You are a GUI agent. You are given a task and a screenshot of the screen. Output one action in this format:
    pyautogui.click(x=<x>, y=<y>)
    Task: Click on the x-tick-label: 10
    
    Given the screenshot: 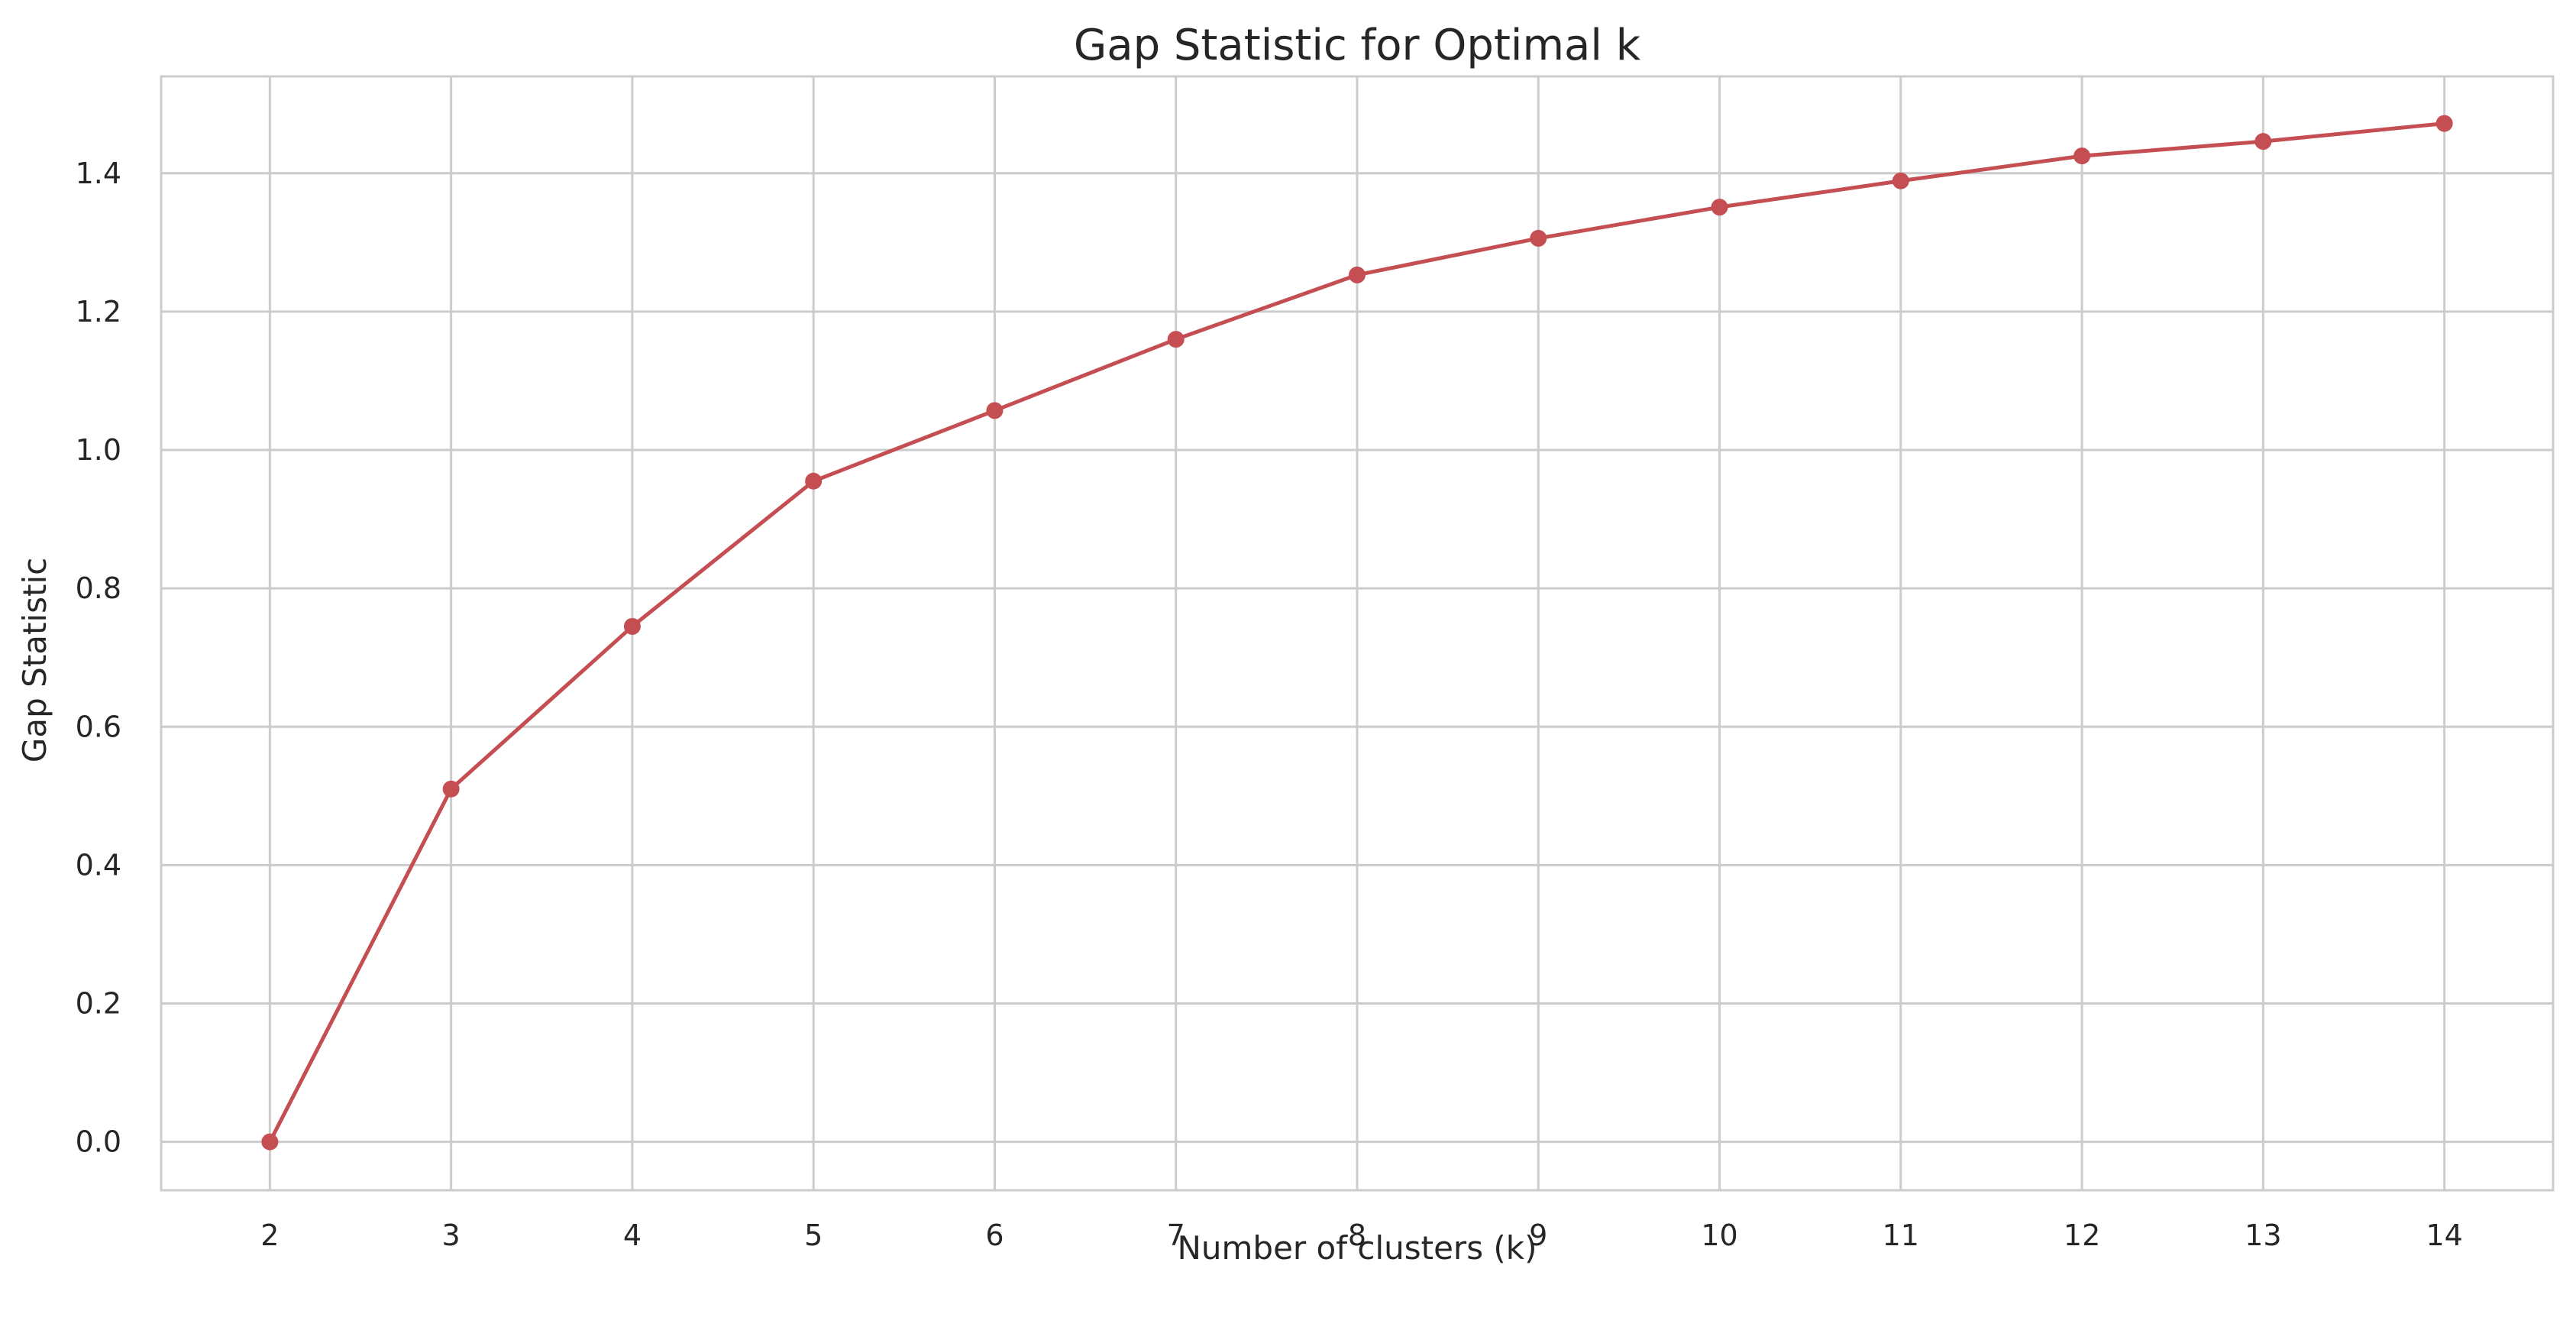 What is the action you would take?
    pyautogui.click(x=1719, y=1235)
    